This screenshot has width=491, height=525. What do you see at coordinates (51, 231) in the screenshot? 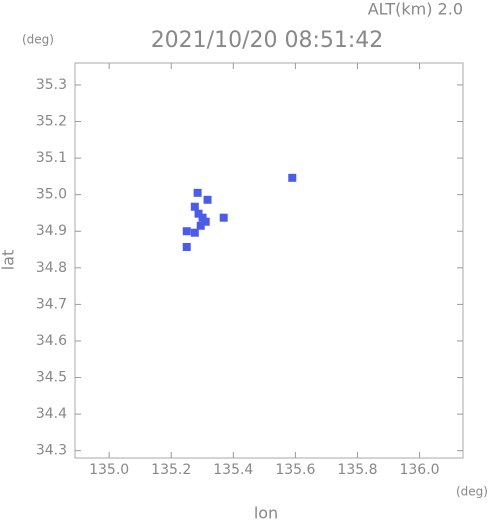
I see `y-tick-label: 34.9` at bounding box center [51, 231].